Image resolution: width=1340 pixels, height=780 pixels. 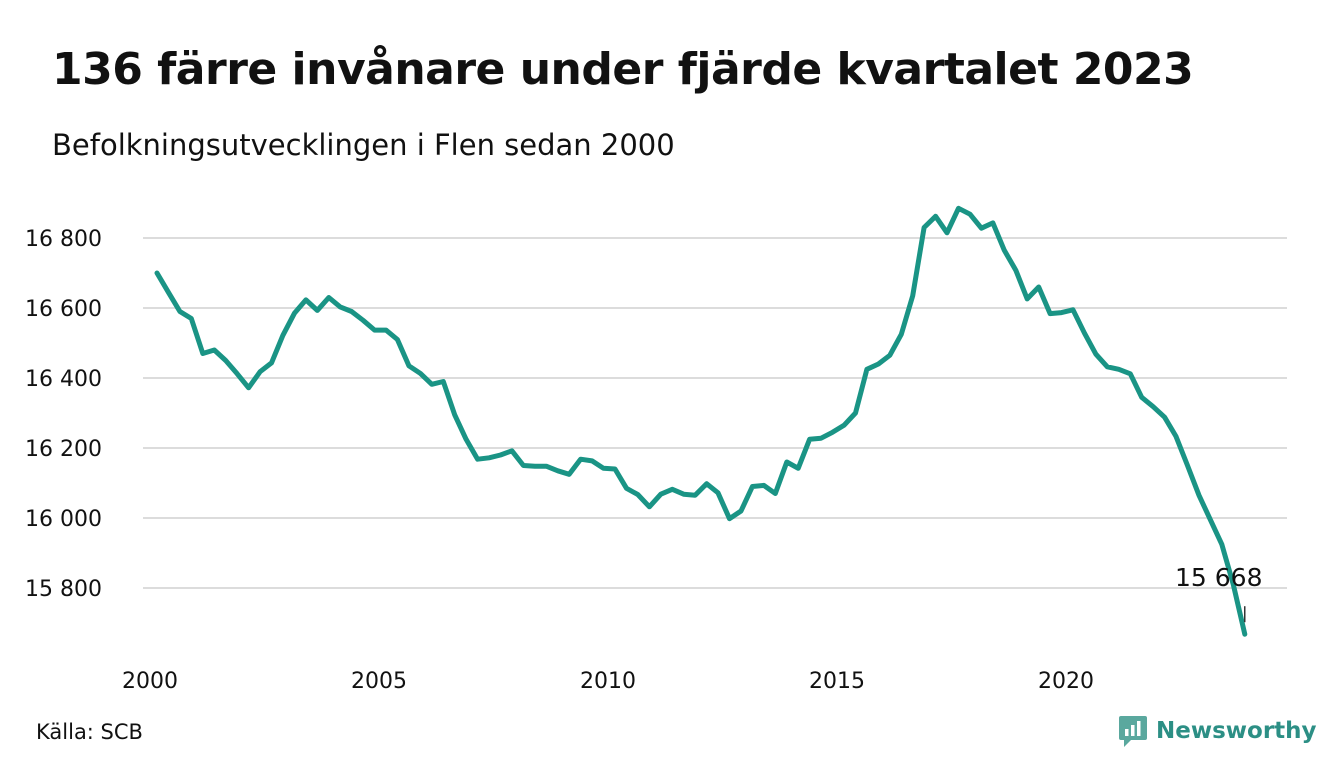 What do you see at coordinates (63, 519) in the screenshot?
I see `y-tick-label: 16 000` at bounding box center [63, 519].